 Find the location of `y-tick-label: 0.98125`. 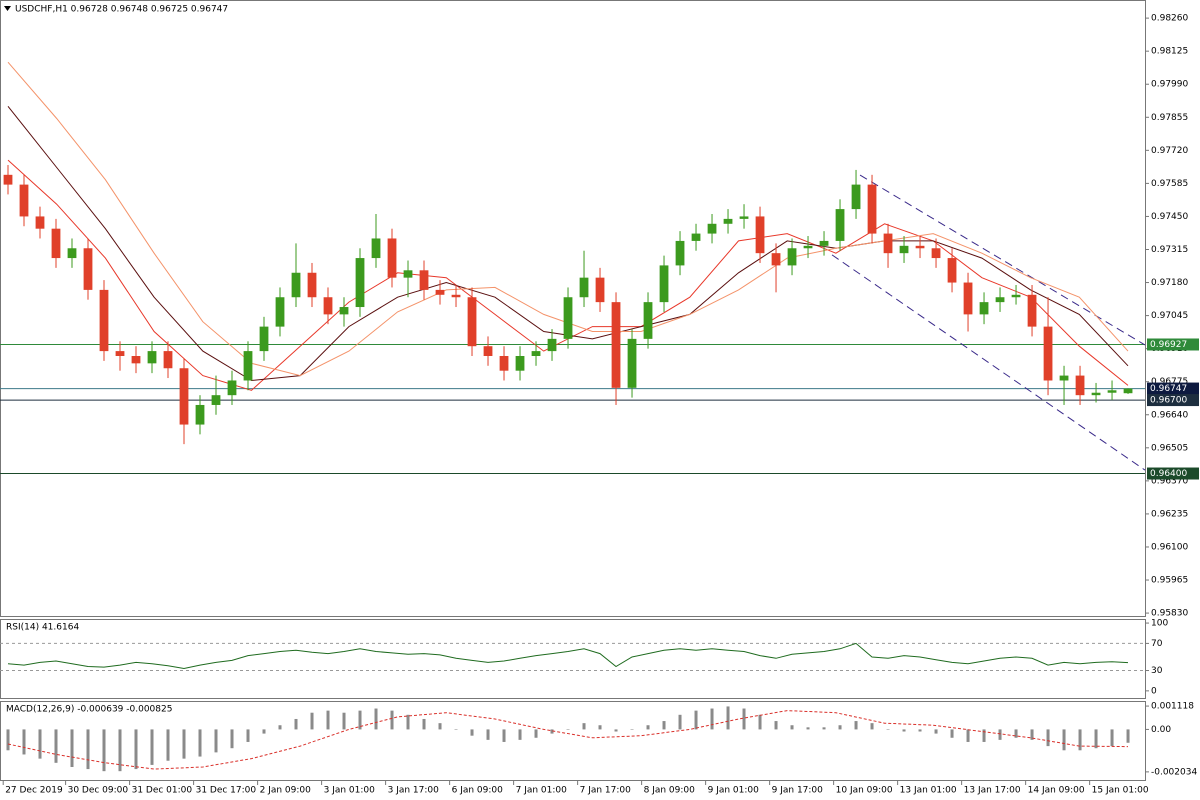

y-tick-label: 0.98125 is located at coordinates (1169, 52).